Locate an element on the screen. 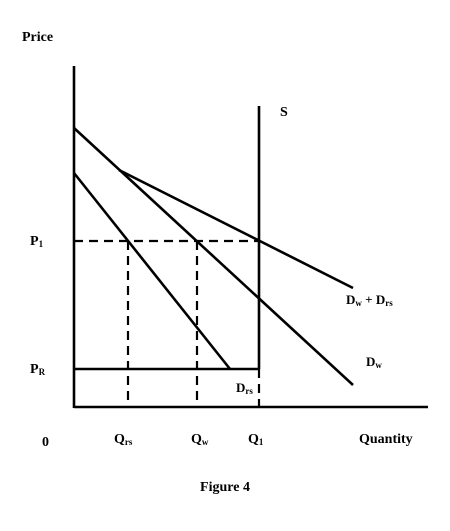  x-axis-label: Quantity is located at coordinates (386, 439).